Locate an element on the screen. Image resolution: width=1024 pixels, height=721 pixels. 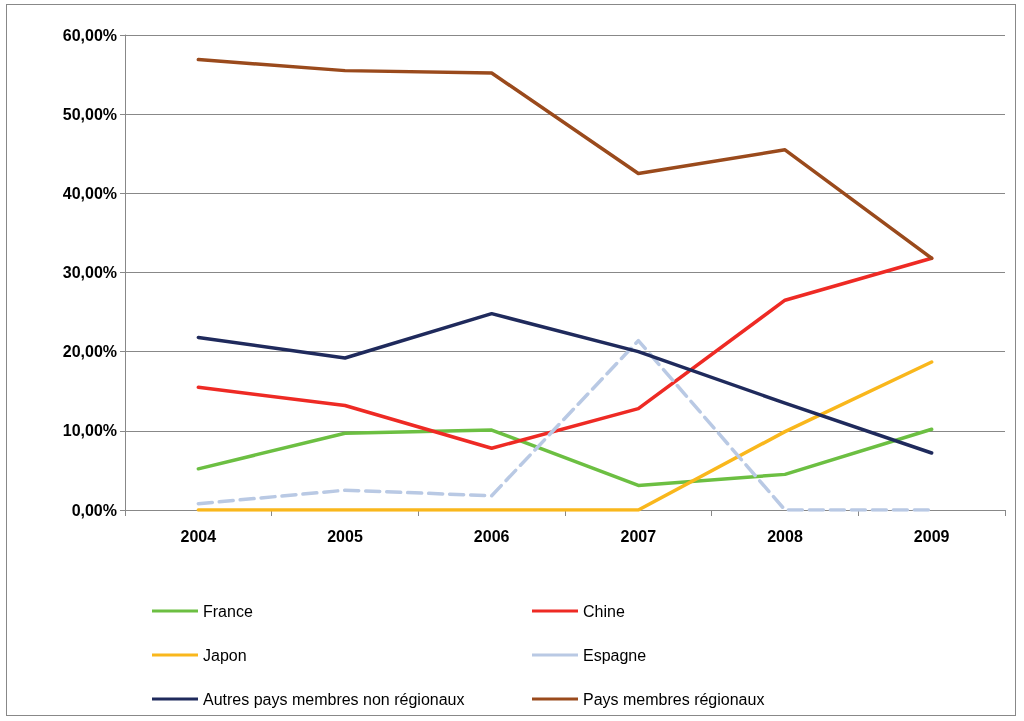
x-tick-label: 2006 is located at coordinates (491, 536).